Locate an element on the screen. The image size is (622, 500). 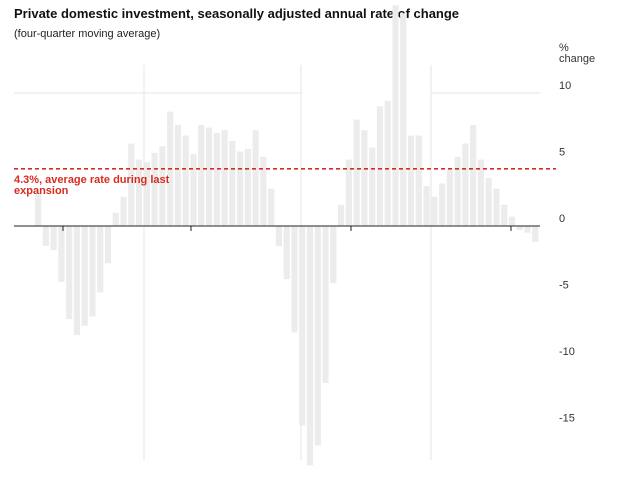
y-tick-label: 5 is located at coordinates (562, 153).